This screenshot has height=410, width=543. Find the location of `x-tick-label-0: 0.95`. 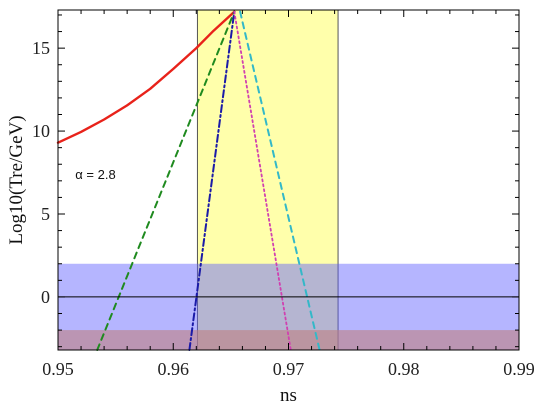

x-tick-label-0: 0.95 is located at coordinates (58, 369).